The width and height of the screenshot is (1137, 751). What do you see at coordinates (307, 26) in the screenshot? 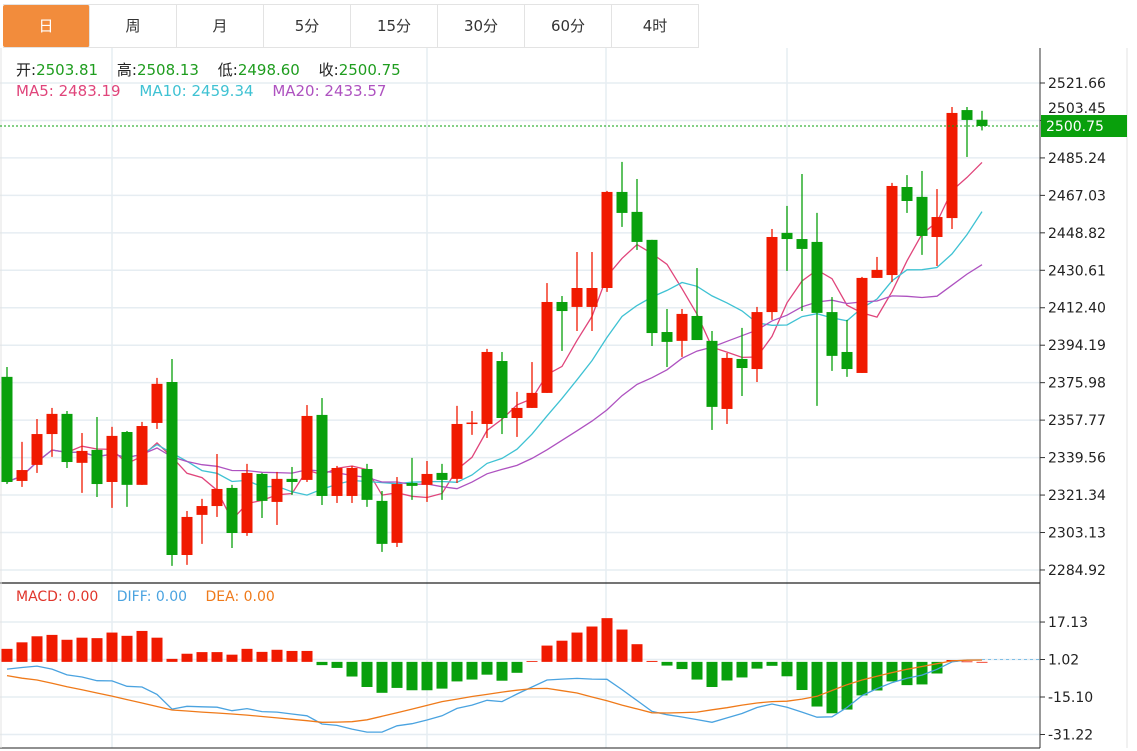
I see `tab-5min: 5分` at bounding box center [307, 26].